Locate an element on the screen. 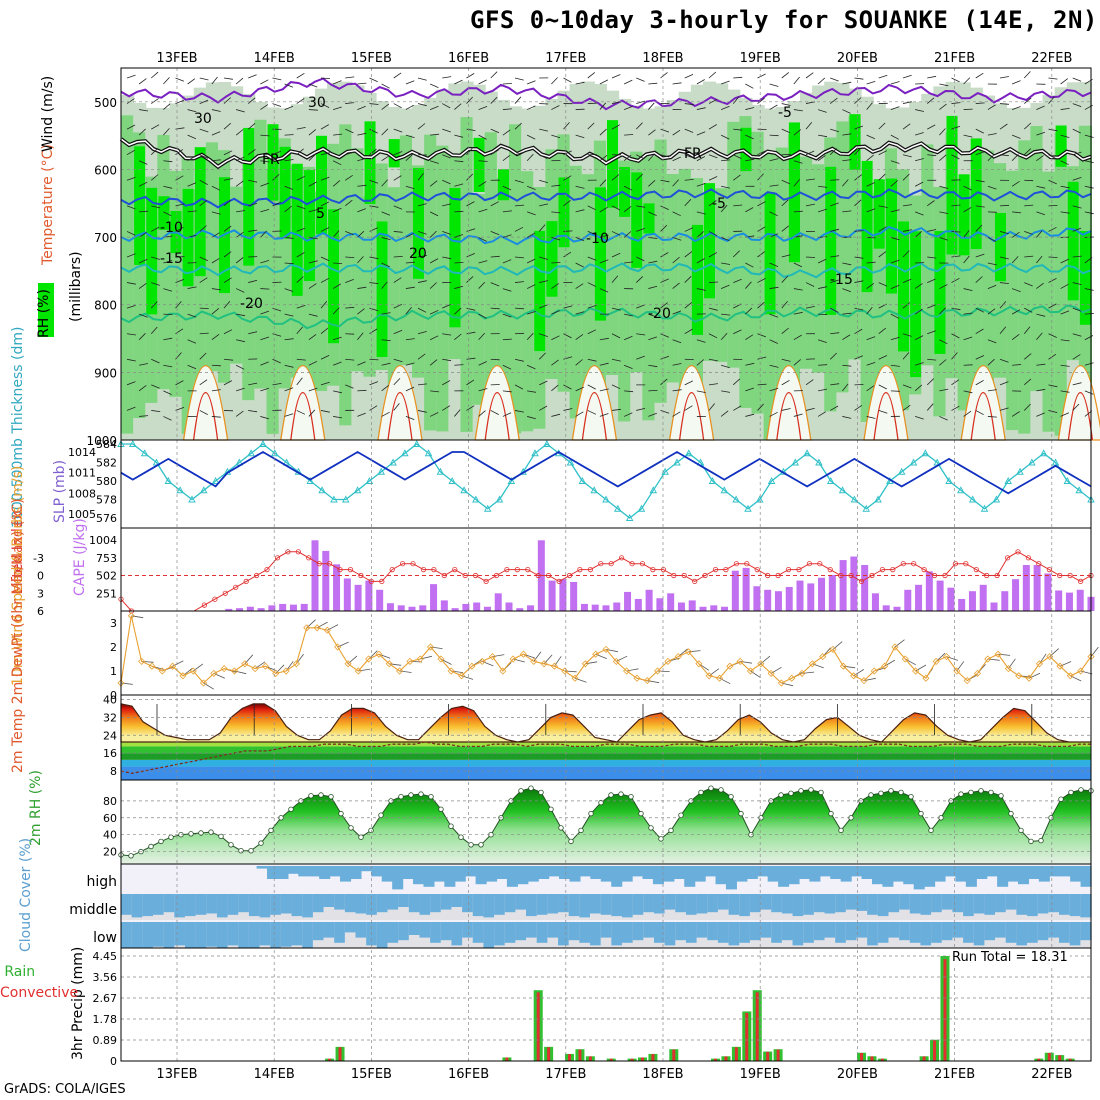  temp-tick-label: 40 is located at coordinates (110, 699).